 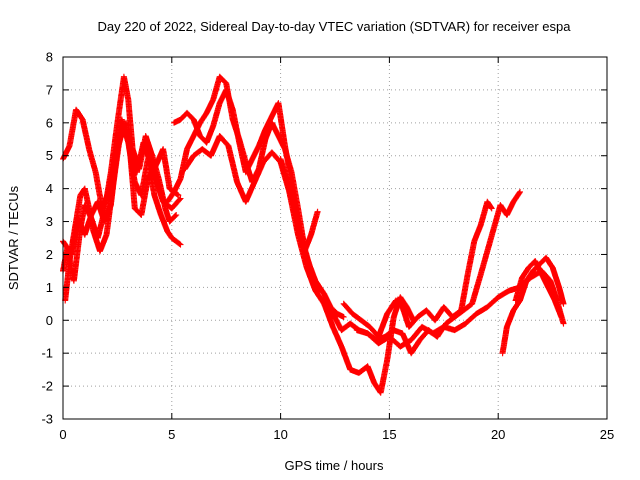 What do you see at coordinates (49, 122) in the screenshot?
I see `y-tick-label: 6` at bounding box center [49, 122].